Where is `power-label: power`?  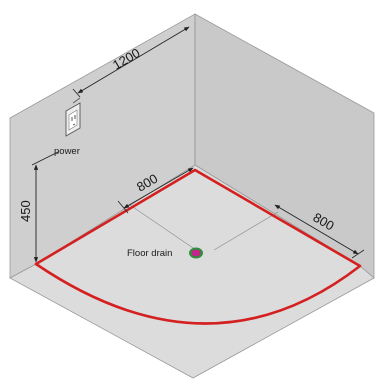
power-label: power is located at coordinates (67, 151).